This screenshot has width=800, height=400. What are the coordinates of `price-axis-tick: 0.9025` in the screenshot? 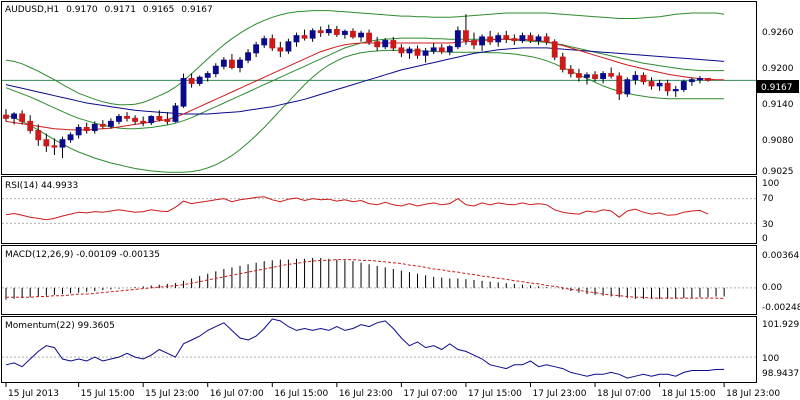 It's located at (778, 172).